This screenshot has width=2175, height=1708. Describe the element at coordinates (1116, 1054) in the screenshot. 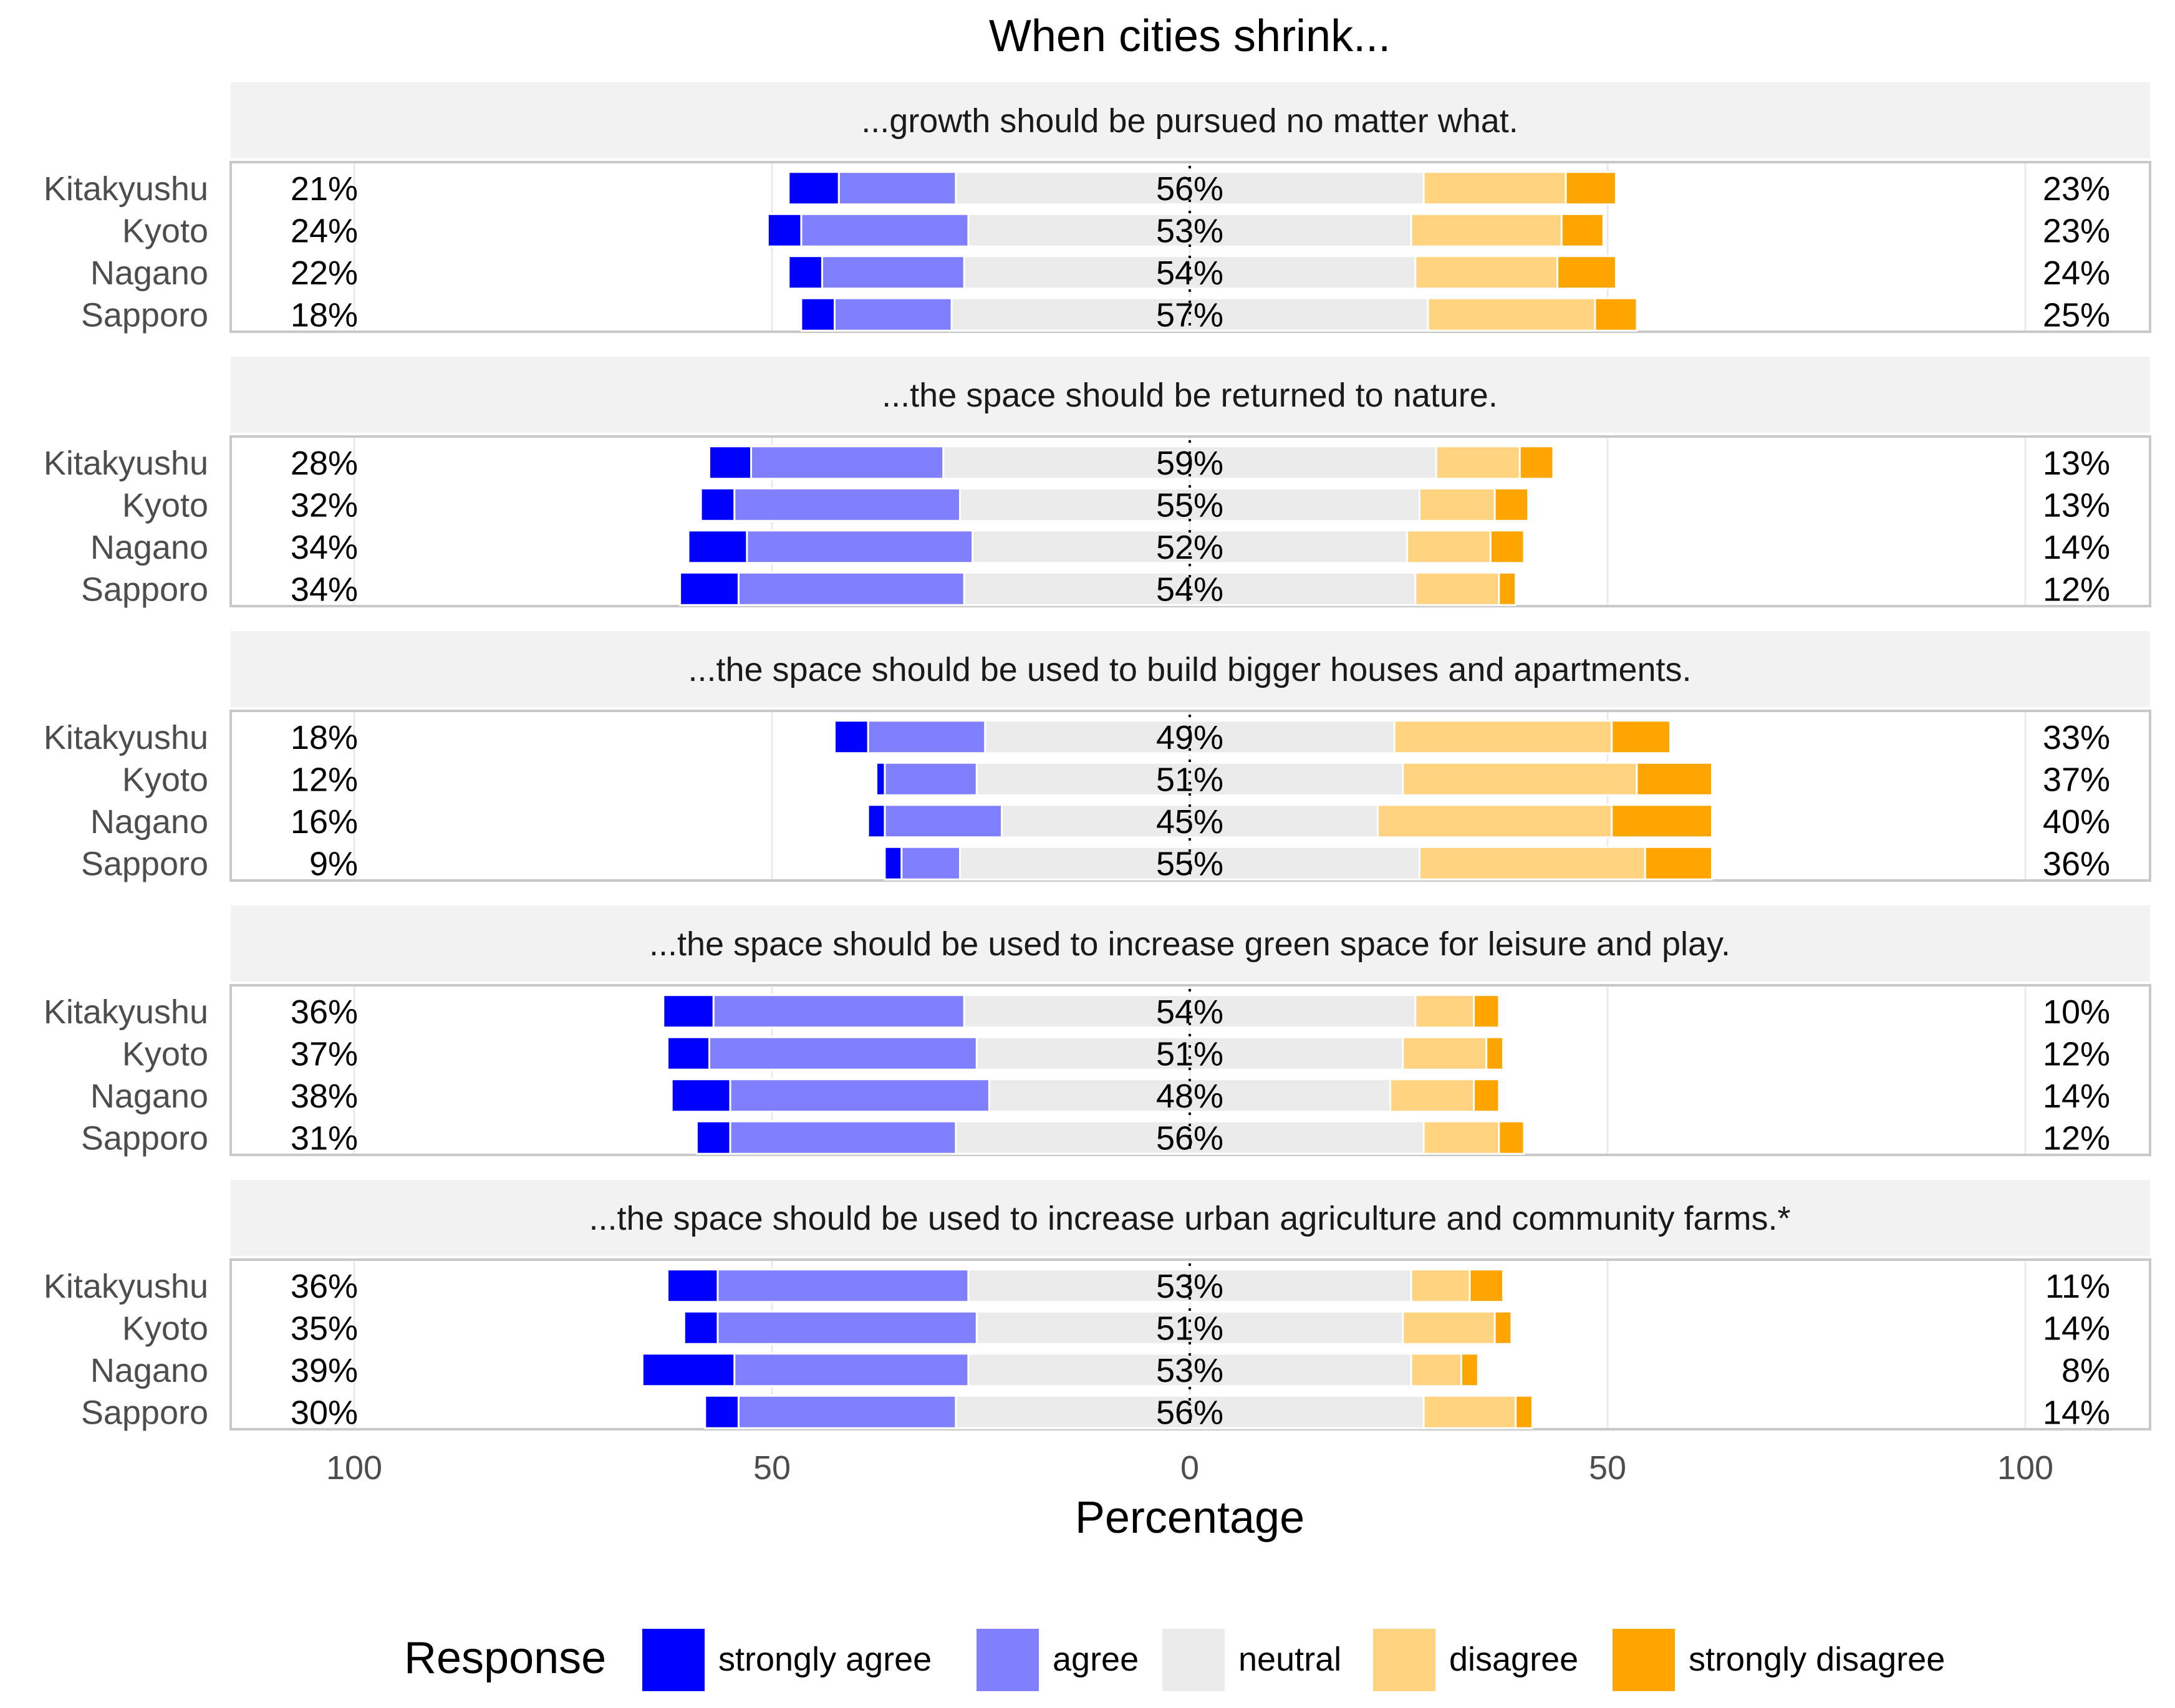

I see `bar-row-kyoto: Kyoto 37% 51% 12%` at that location.